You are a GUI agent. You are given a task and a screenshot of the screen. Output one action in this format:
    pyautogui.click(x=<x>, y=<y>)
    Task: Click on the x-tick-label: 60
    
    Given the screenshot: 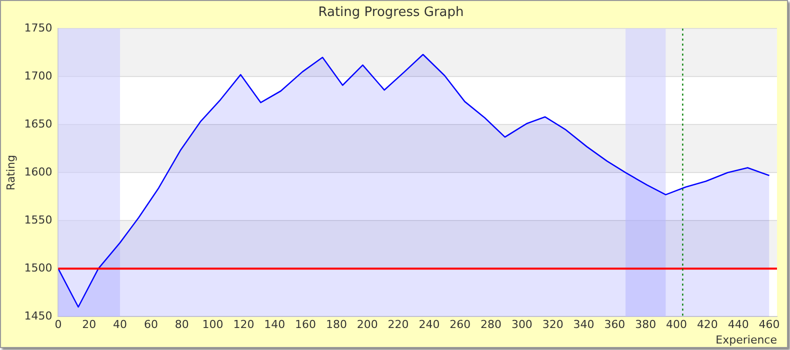 What is the action you would take?
    pyautogui.click(x=151, y=325)
    